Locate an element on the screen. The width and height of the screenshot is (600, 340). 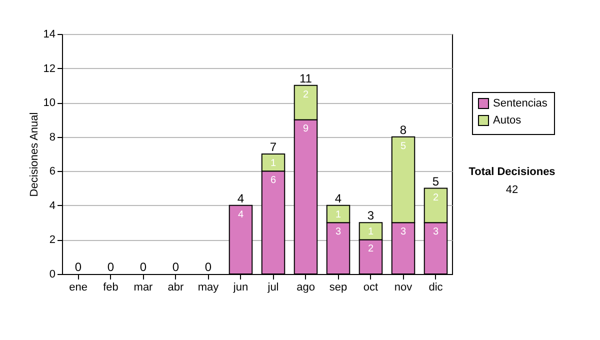
x-tick-label: feb is located at coordinates (110, 288).